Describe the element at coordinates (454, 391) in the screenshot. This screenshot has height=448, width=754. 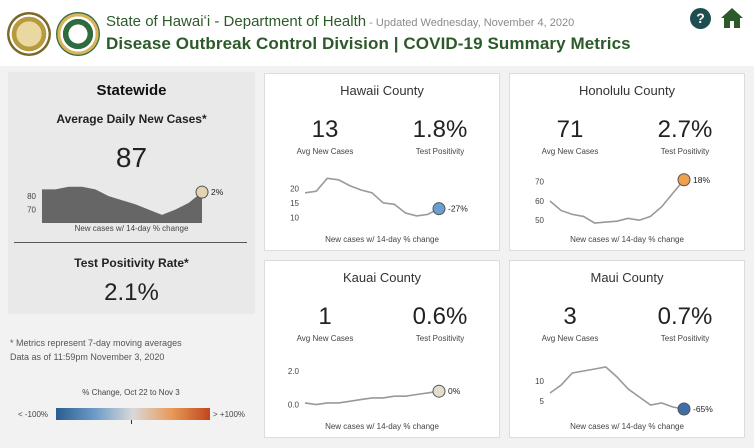
I see `change-label: 0%` at that location.